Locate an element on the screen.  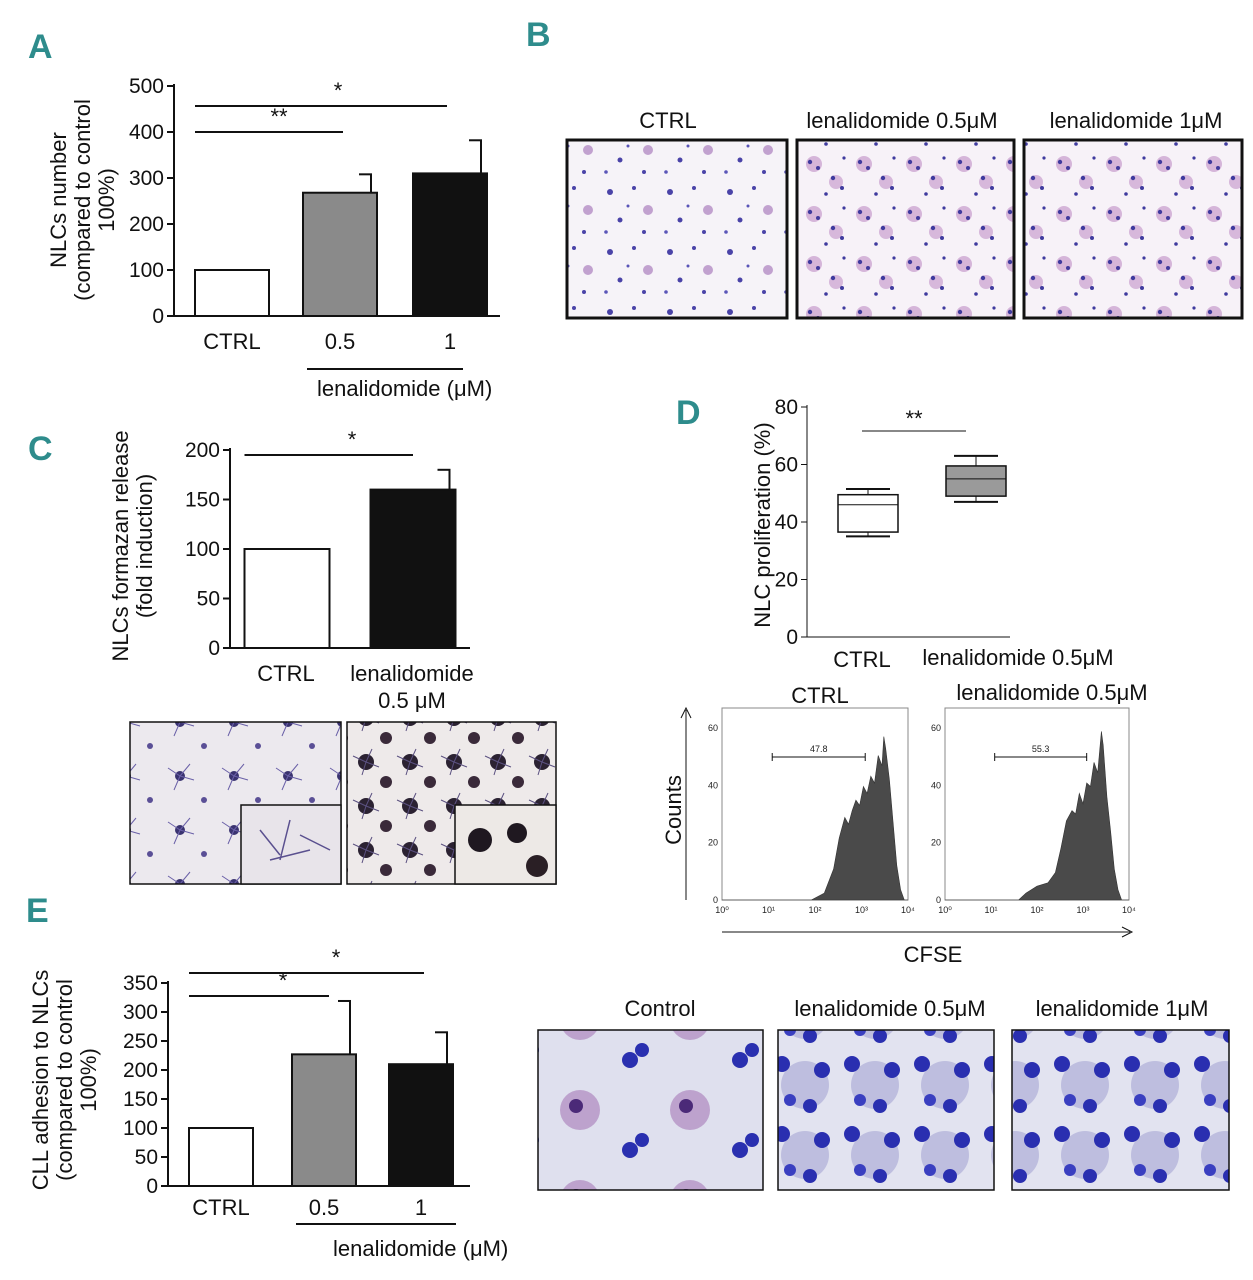
panel-a-ytick-label: 0 is located at coordinates (158, 316).